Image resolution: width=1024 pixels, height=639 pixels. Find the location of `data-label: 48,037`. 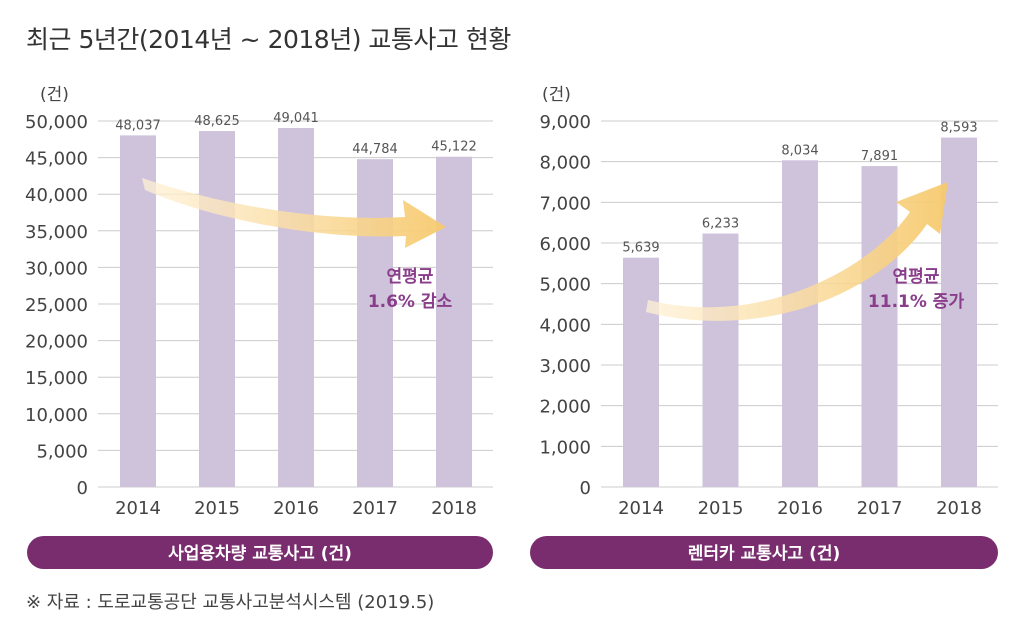

data-label: 48,037 is located at coordinates (138, 125).